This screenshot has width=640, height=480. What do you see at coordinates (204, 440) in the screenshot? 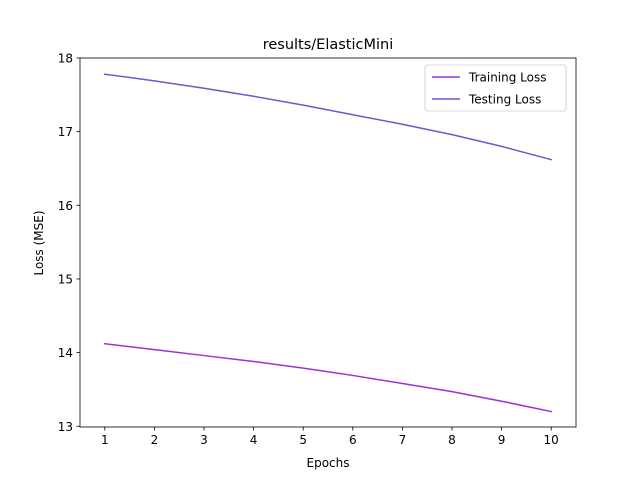
I see `x-tick-label: 3` at bounding box center [204, 440].